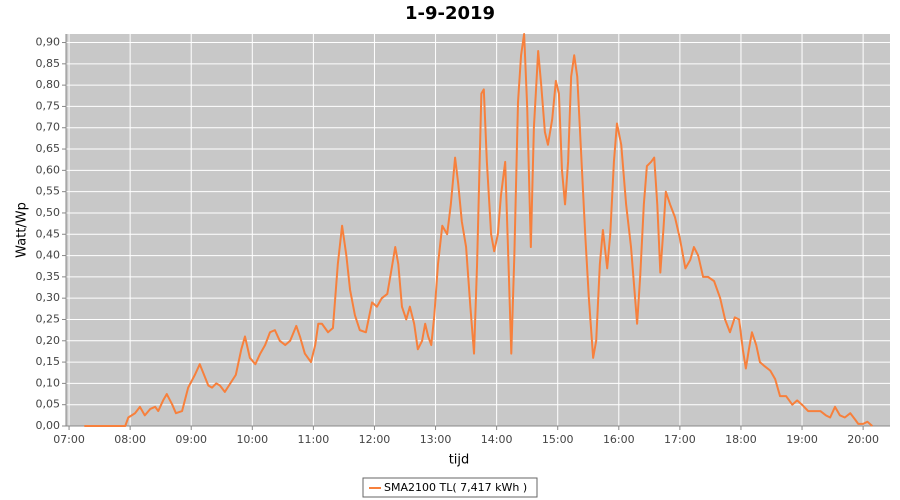  I want to click on y-tick-label: 0,60, so click(48, 169).